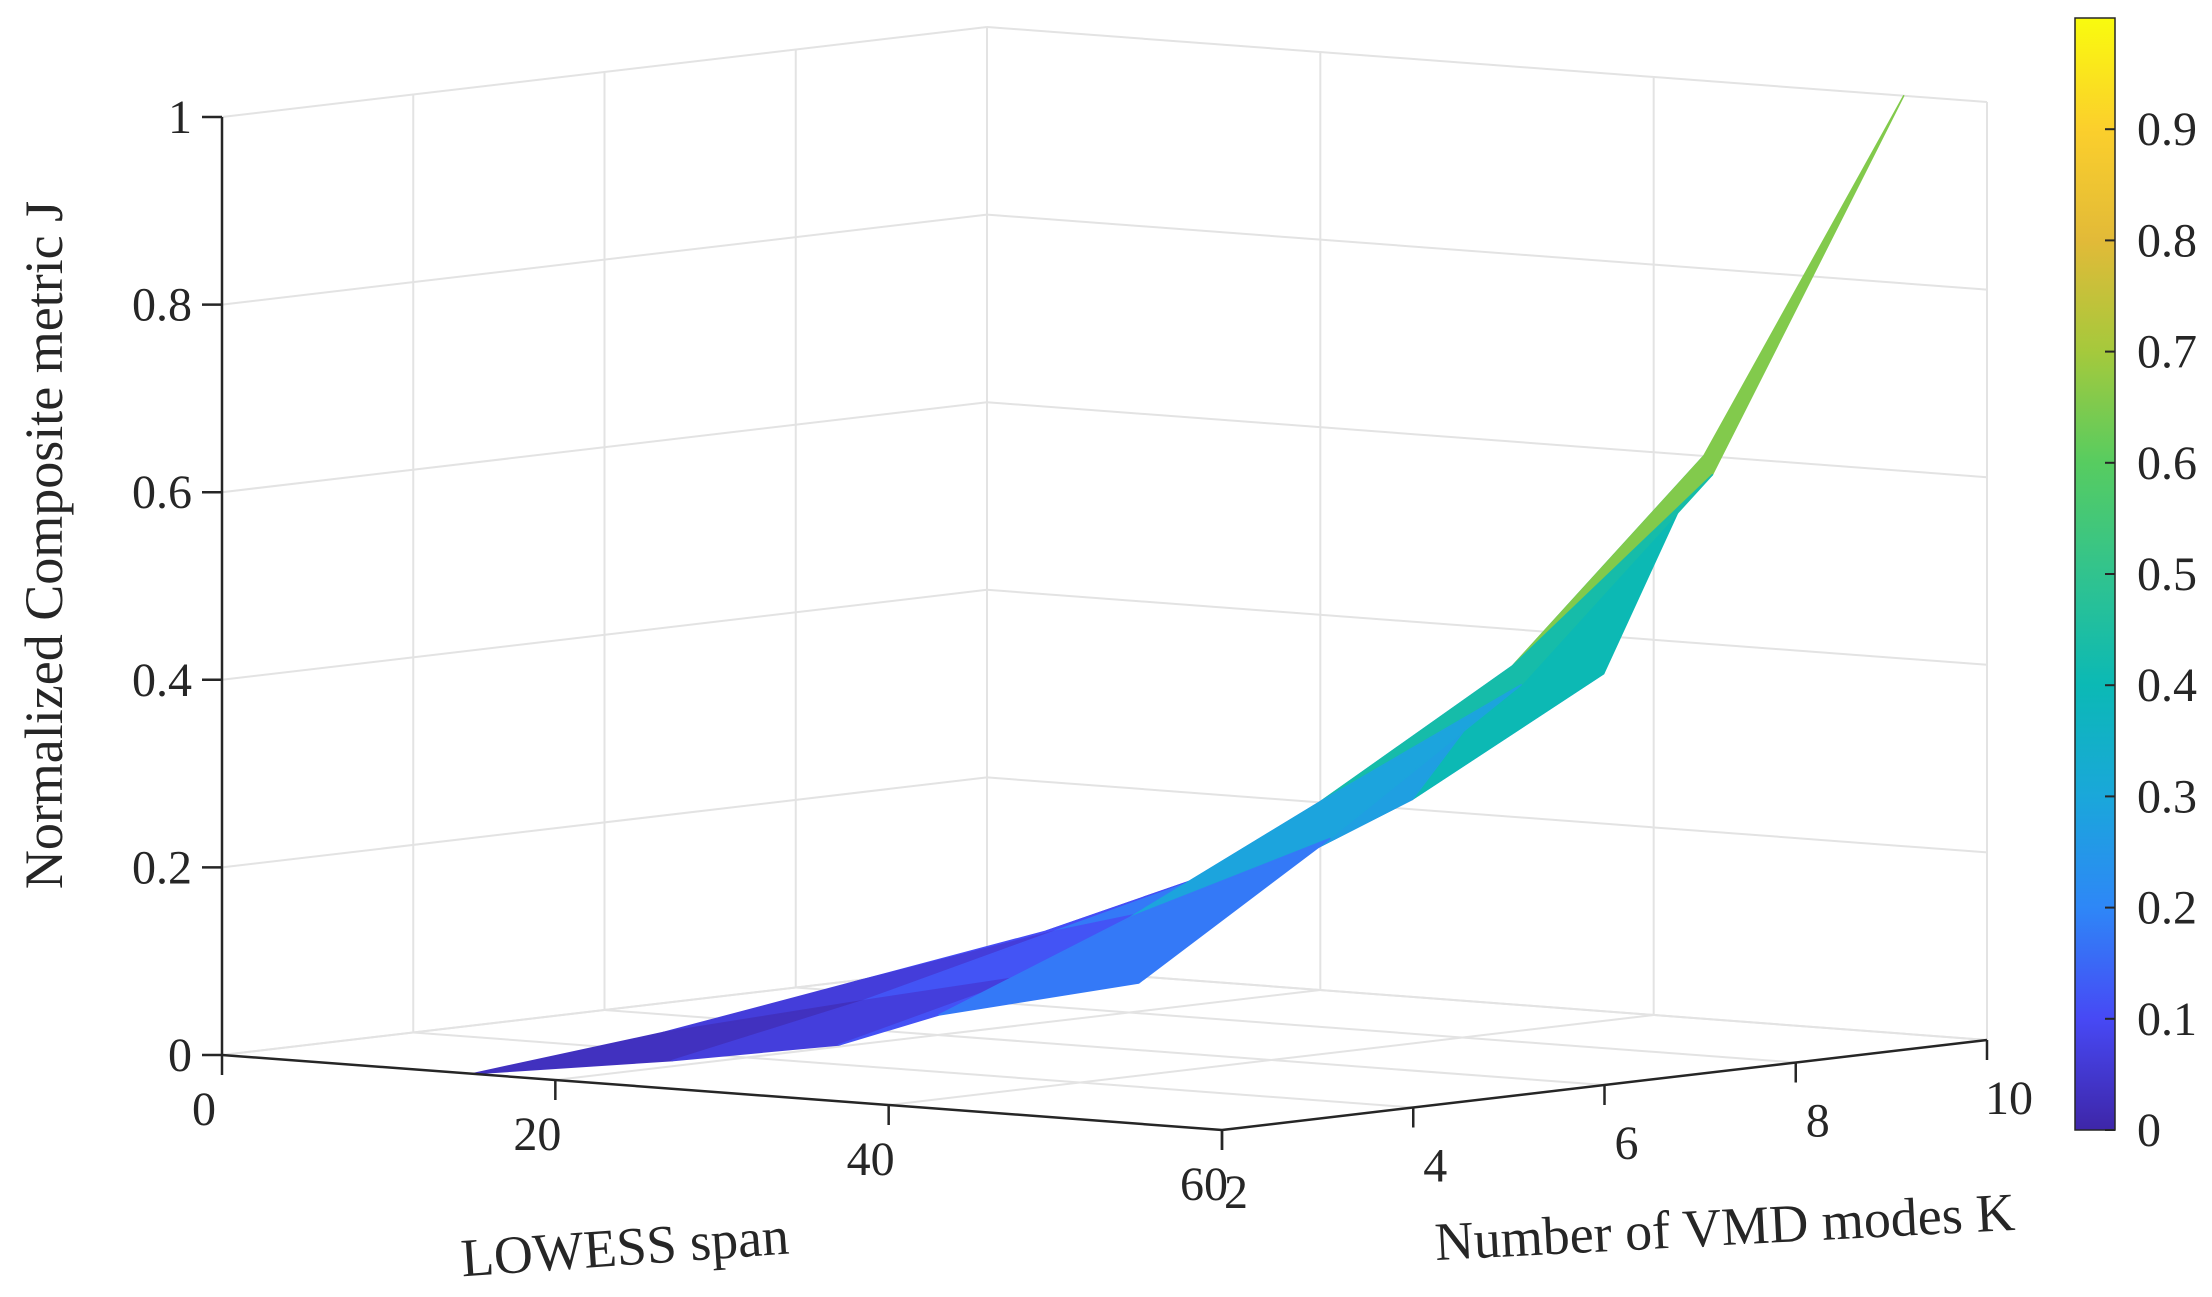 The width and height of the screenshot is (2212, 1297). What do you see at coordinates (871, 1159) in the screenshot?
I see `x-tick-label: 40` at bounding box center [871, 1159].